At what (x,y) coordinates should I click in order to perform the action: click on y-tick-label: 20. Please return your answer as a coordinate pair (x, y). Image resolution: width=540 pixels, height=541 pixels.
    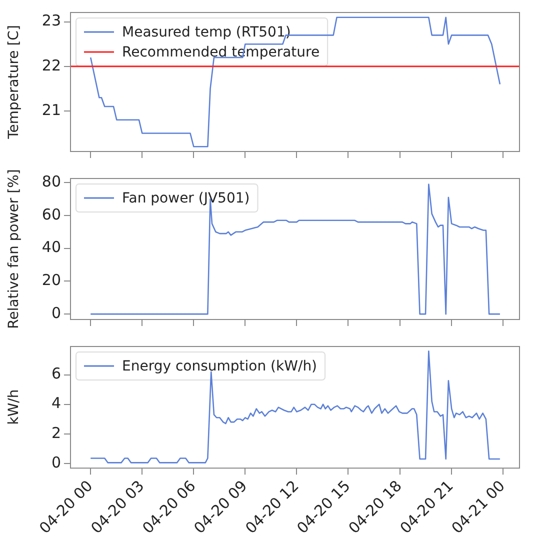
    Looking at the image, I should click on (51, 280).